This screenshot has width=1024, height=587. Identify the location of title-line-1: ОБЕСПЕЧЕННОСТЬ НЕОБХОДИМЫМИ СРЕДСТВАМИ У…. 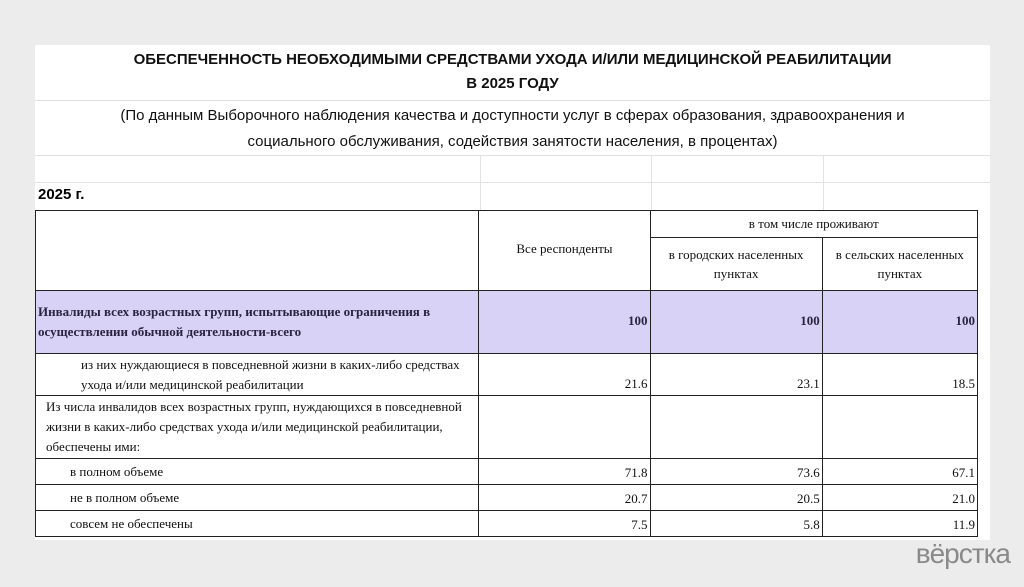
(512, 59).